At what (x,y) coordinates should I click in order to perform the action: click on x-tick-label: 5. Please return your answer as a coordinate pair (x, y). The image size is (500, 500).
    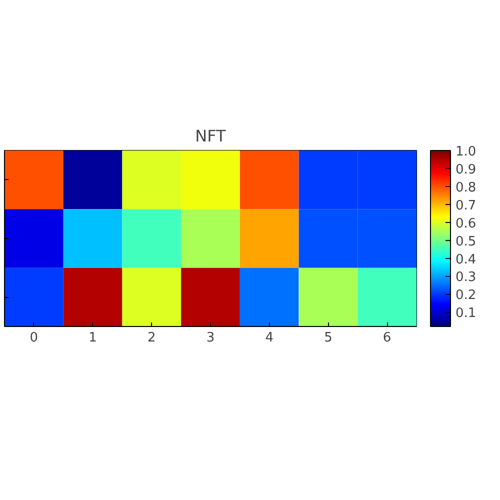
    Looking at the image, I should click on (328, 338).